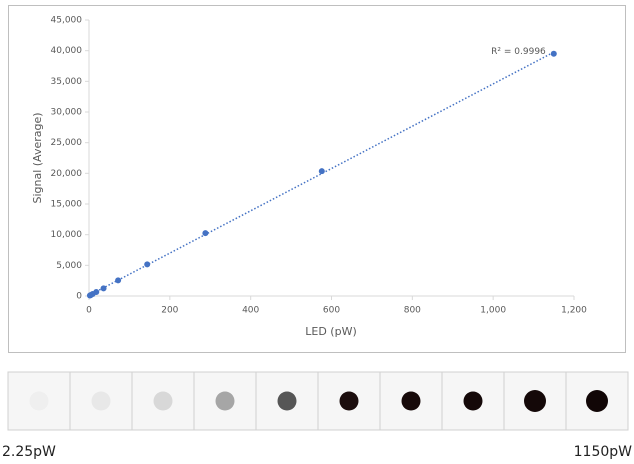 The width and height of the screenshot is (634, 464). I want to click on y-tick-label: 15,000, so click(67, 205).